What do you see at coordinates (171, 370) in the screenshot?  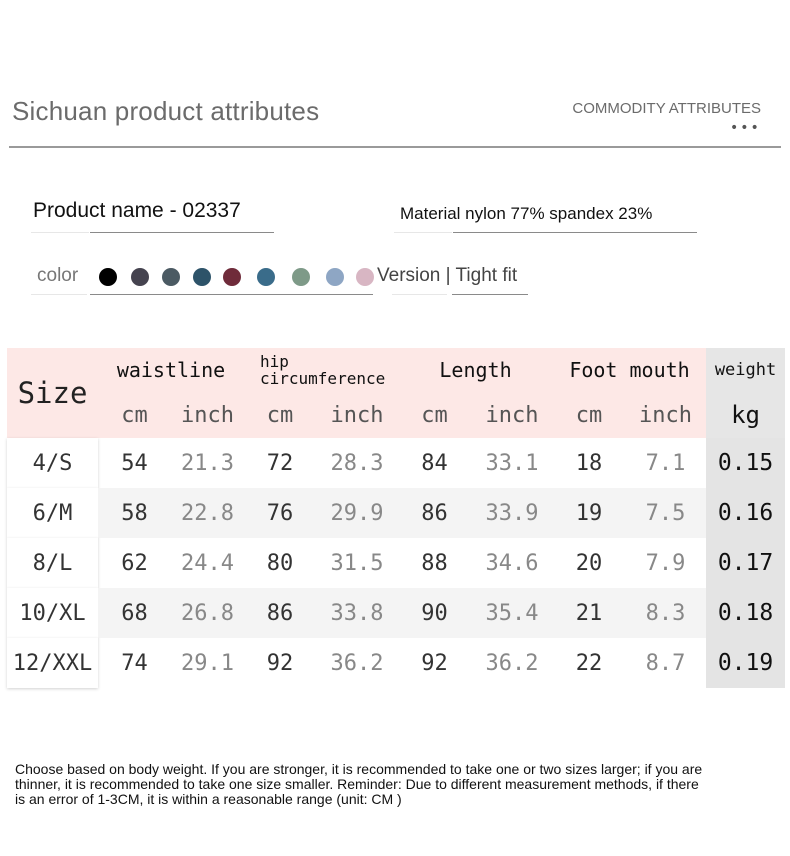 I see `waistline-header: waistline` at bounding box center [171, 370].